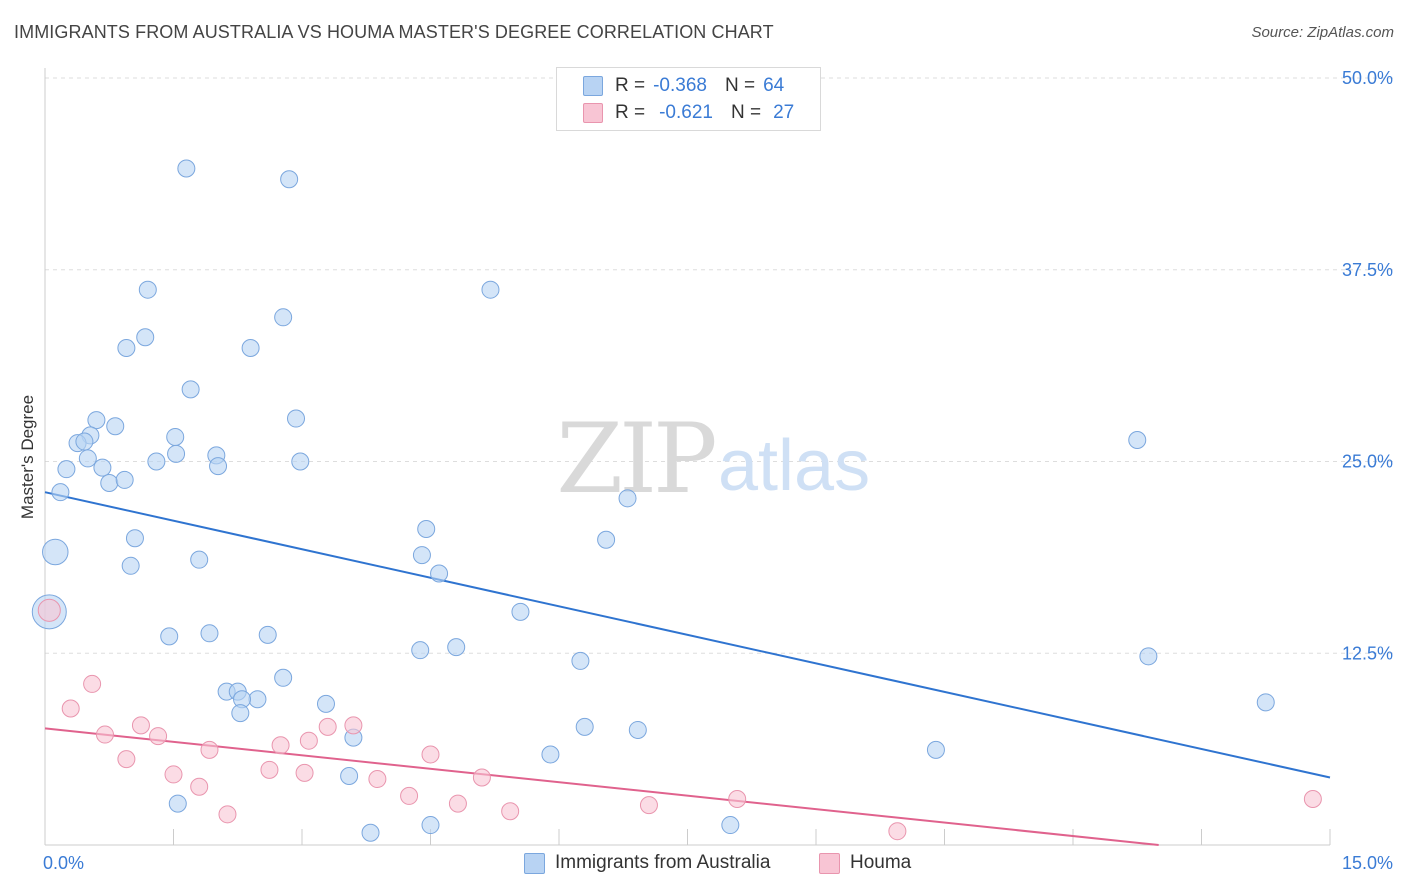 The height and width of the screenshot is (892, 1406). I want to click on legend-swatch-pink, so click(593, 113).